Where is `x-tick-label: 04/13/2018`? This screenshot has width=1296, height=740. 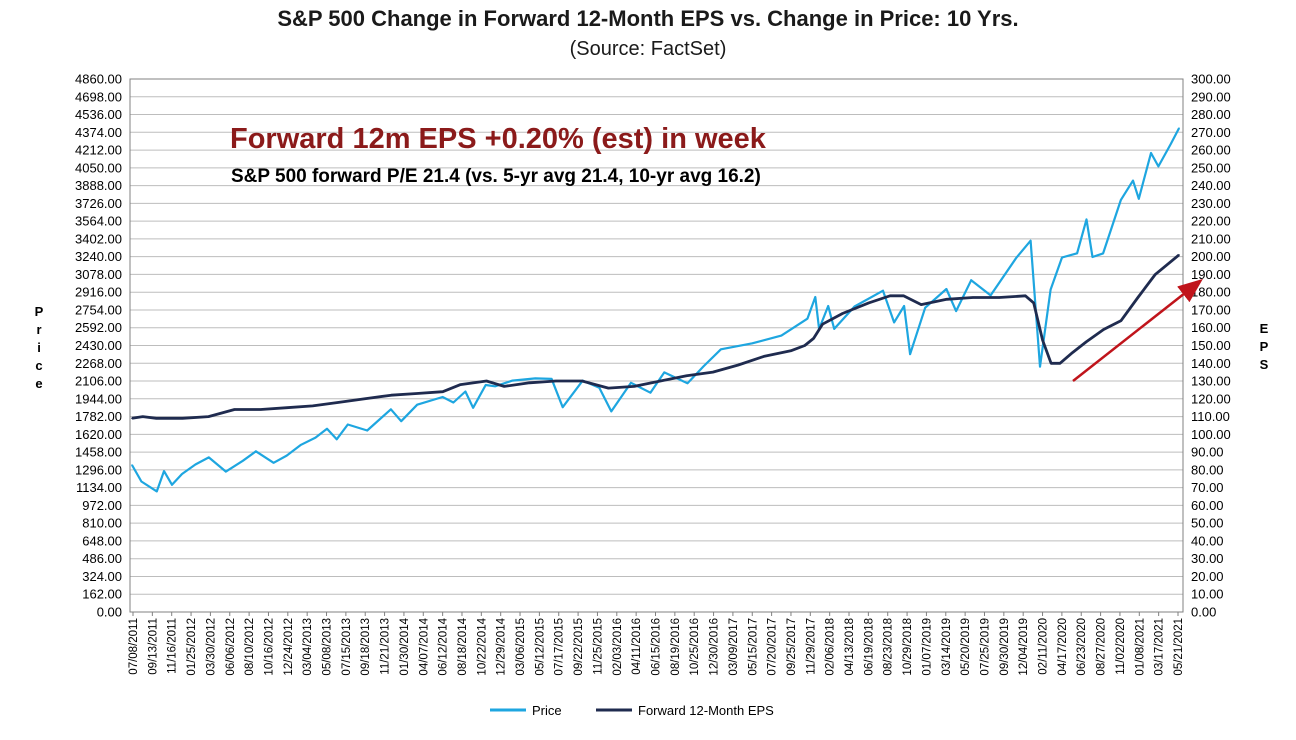 x-tick-label: 04/13/2018 is located at coordinates (850, 647).